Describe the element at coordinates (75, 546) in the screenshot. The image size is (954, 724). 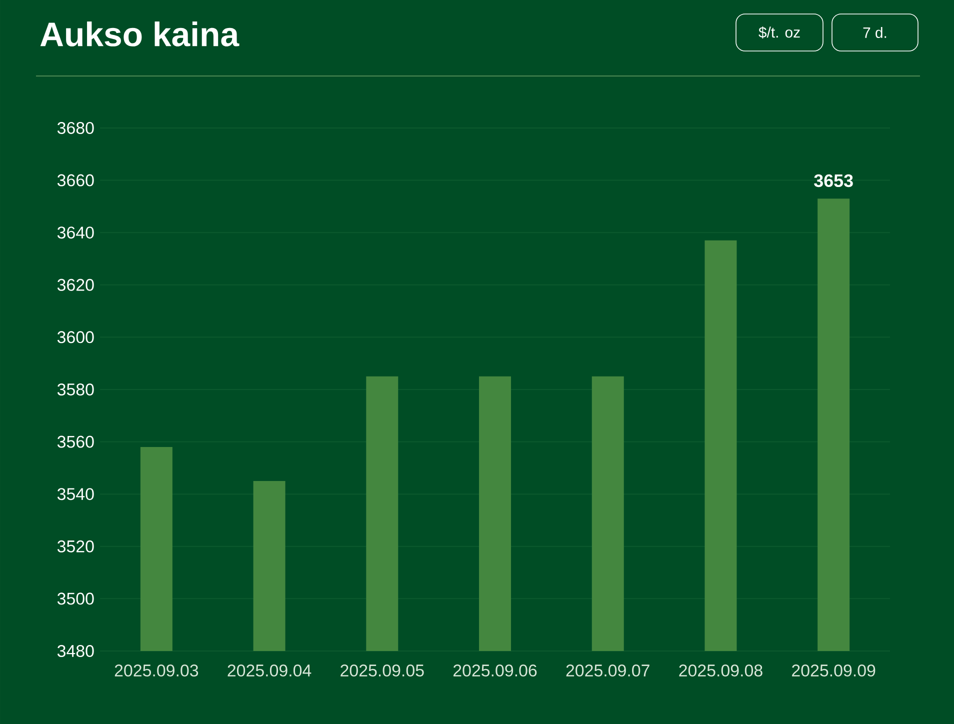
I see `y-tick-label: 3520` at that location.